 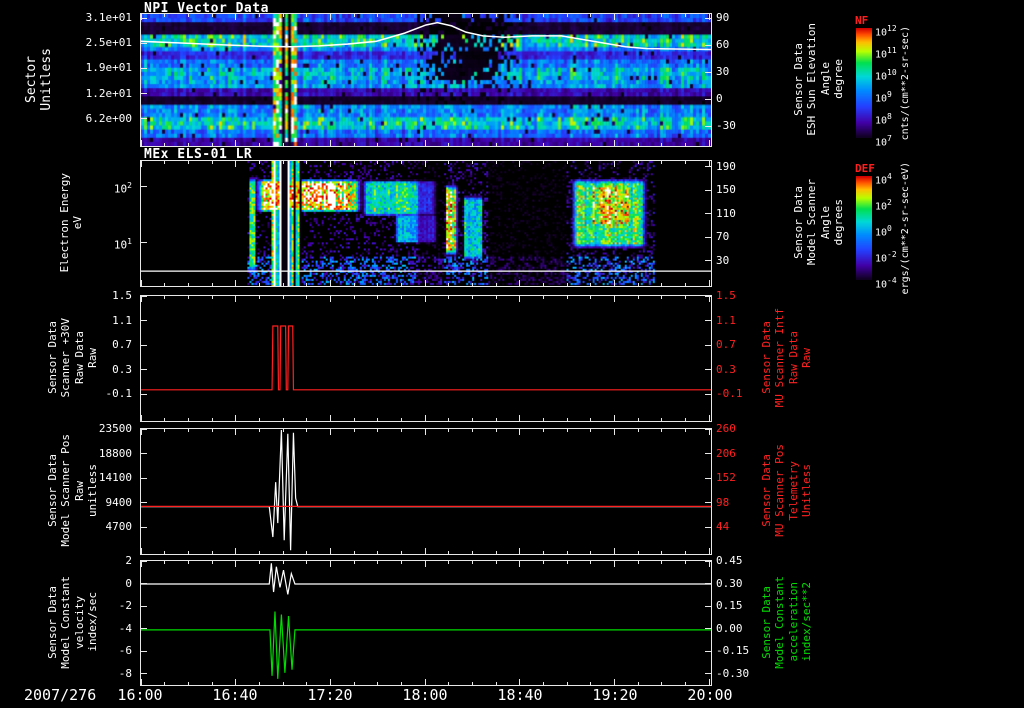 What do you see at coordinates (723, 260) in the screenshot?
I see `panel2-right-tick-label: 30` at bounding box center [723, 260].